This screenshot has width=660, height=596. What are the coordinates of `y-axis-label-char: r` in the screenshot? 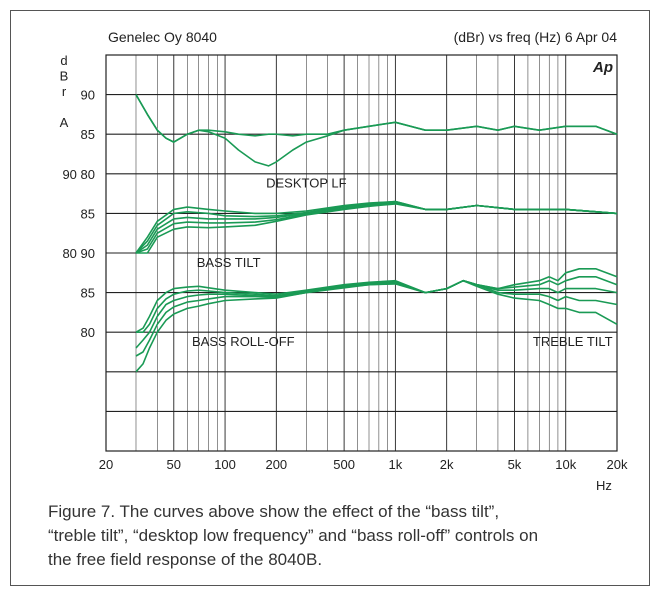 It's located at (64, 91).